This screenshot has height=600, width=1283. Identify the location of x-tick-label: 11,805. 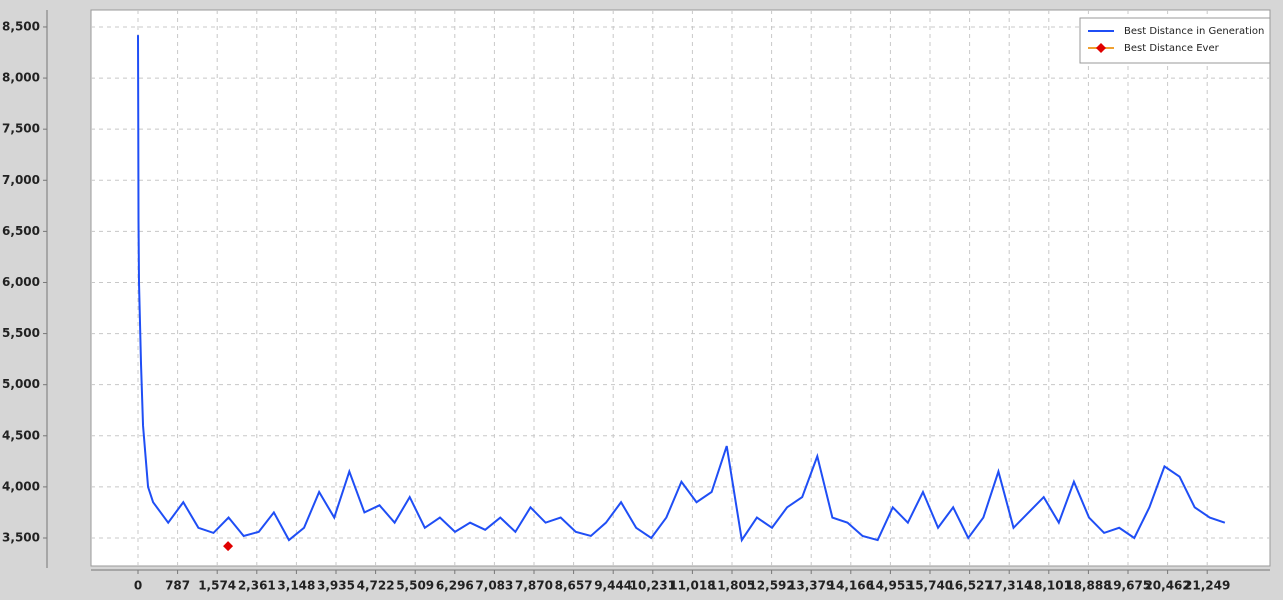
(732, 586).